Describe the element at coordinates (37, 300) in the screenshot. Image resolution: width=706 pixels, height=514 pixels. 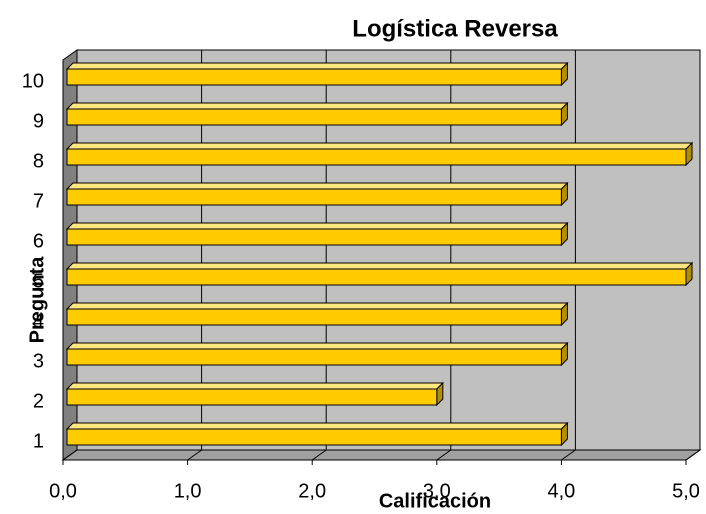
I see `y-axis-title: Pregunta` at that location.